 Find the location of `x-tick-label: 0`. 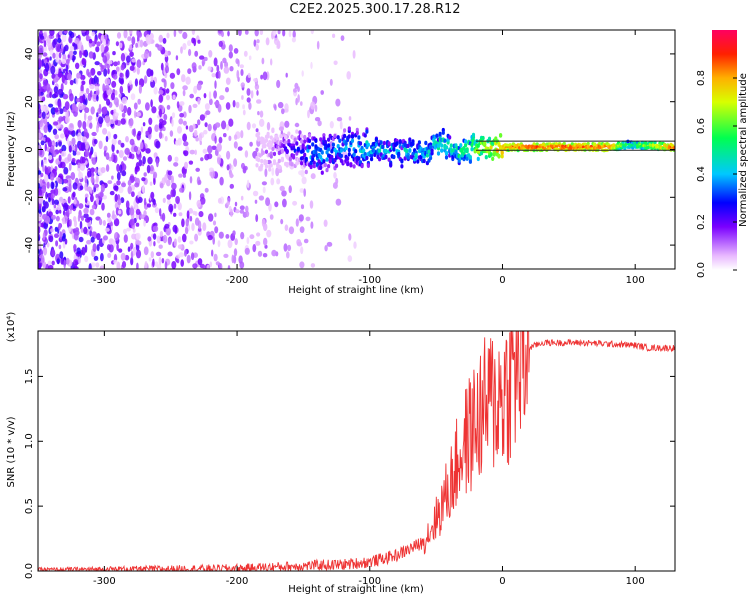

x-tick-label: 0 is located at coordinates (502, 581).